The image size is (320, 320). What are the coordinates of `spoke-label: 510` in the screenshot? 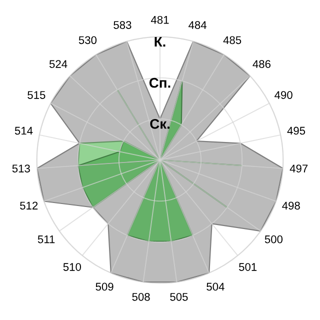 It's located at (72, 267).